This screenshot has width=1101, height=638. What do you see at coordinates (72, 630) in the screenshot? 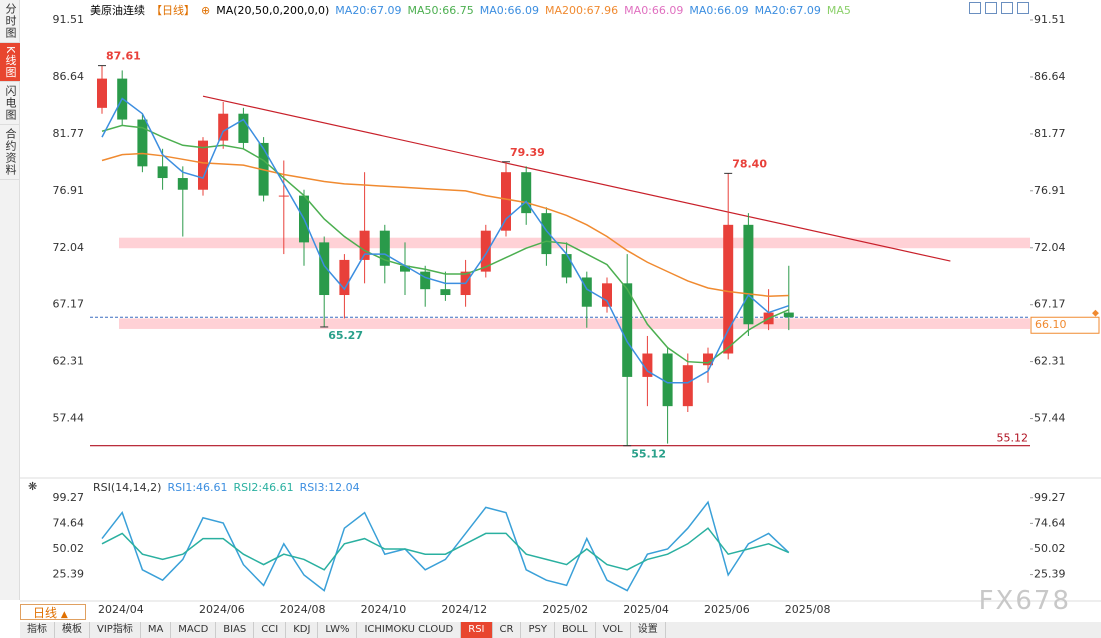
I see `tab: 模板` at bounding box center [72, 630].